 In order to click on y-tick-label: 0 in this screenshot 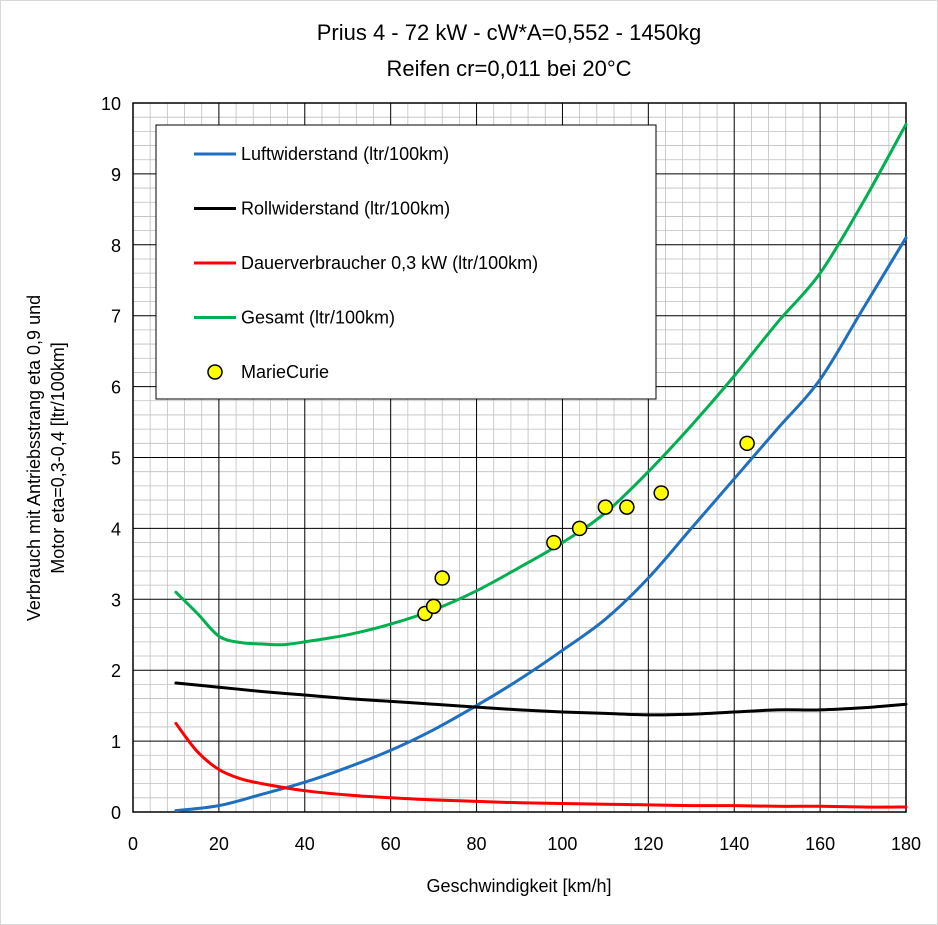, I will do `click(116, 813)`.